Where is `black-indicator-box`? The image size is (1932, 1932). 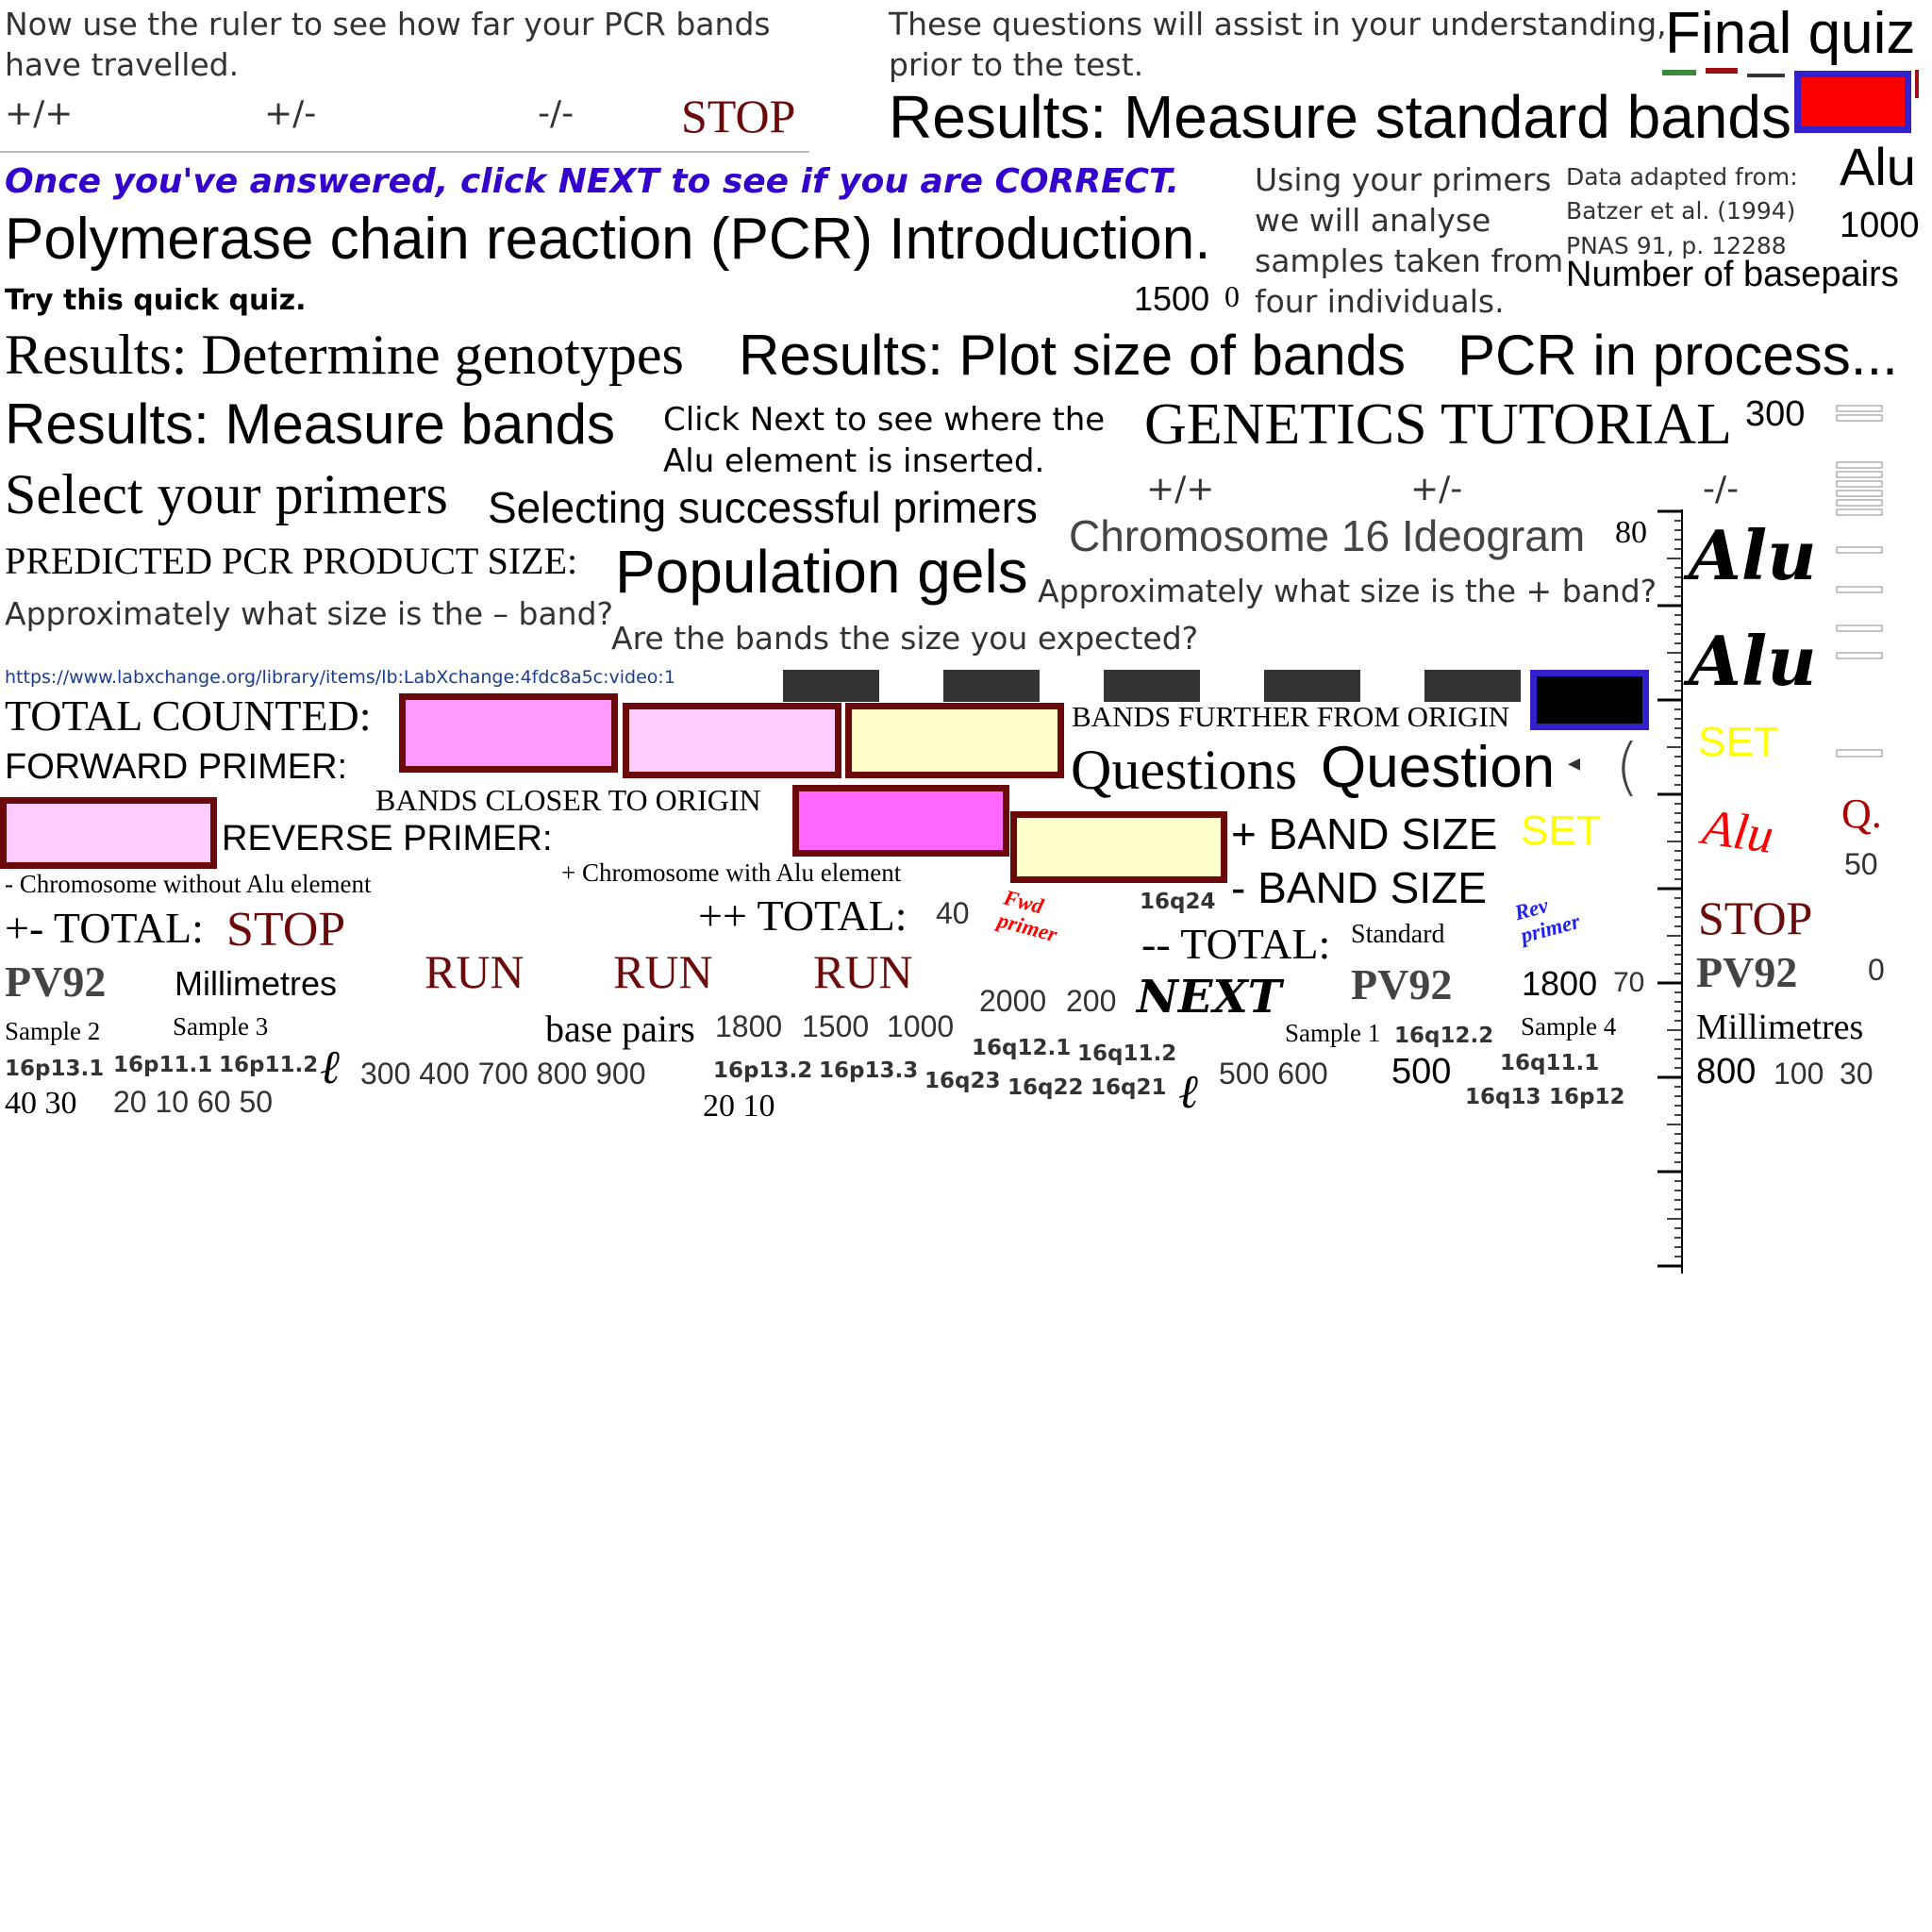
black-indicator-box is located at coordinates (1589, 700).